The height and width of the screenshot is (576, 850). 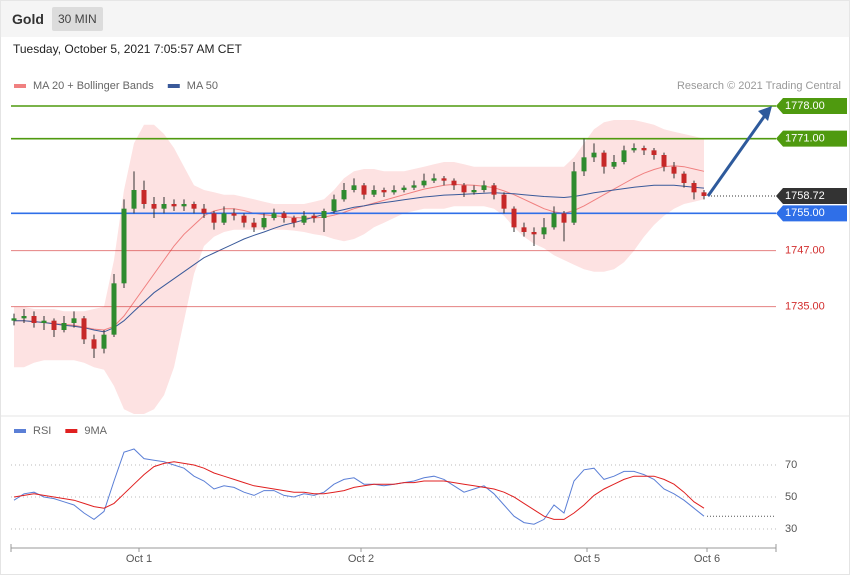 I want to click on y-tick-label: 70, so click(x=791, y=465).